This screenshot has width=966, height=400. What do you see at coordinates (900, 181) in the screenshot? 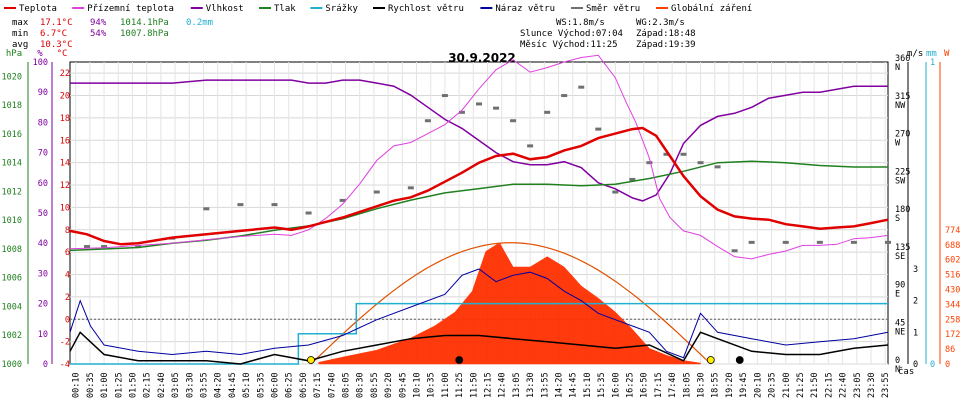
I see `dir-axis-label: SW` at bounding box center [900, 181].